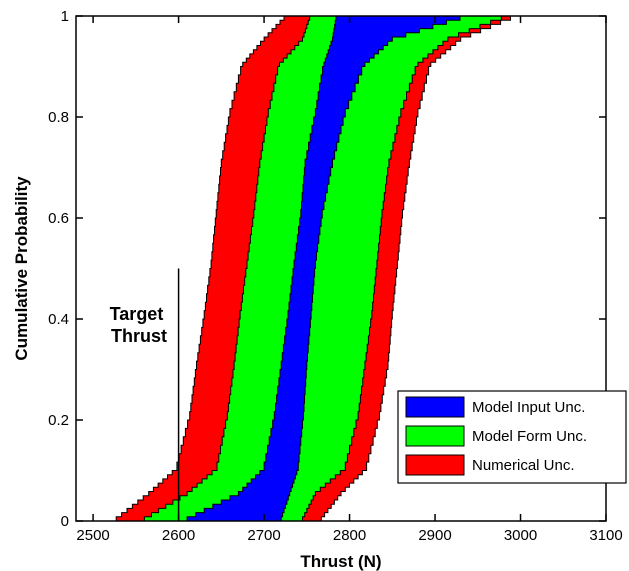  What do you see at coordinates (21, 268) in the screenshot?
I see `y-axis-title: Cumulative Probability` at bounding box center [21, 268].